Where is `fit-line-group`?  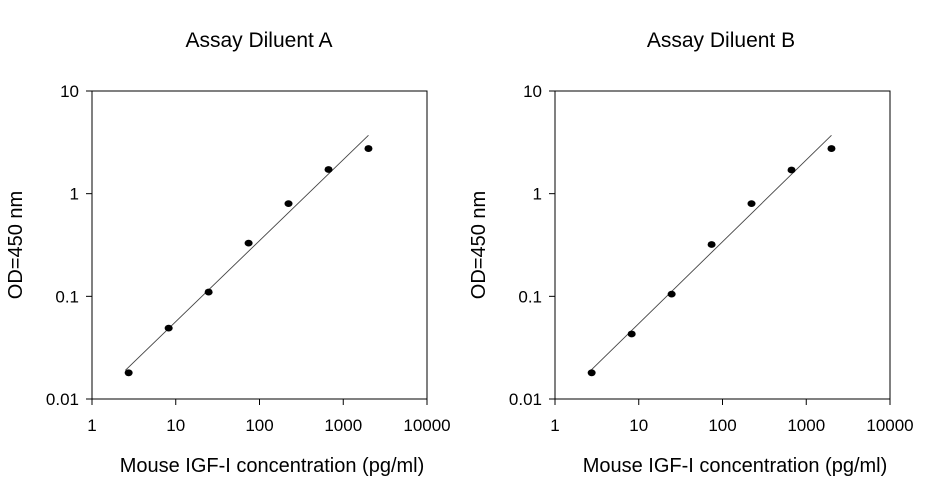
fit-line-group is located at coordinates (247, 253).